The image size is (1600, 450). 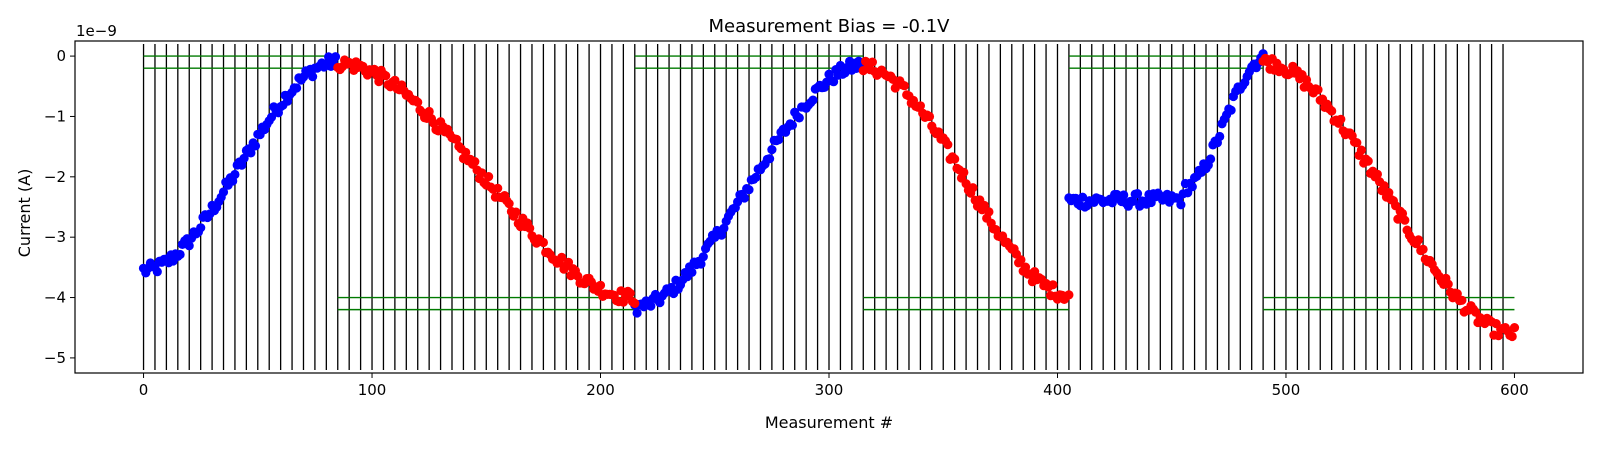 I want to click on x-tick-label: 100, so click(x=372, y=390).